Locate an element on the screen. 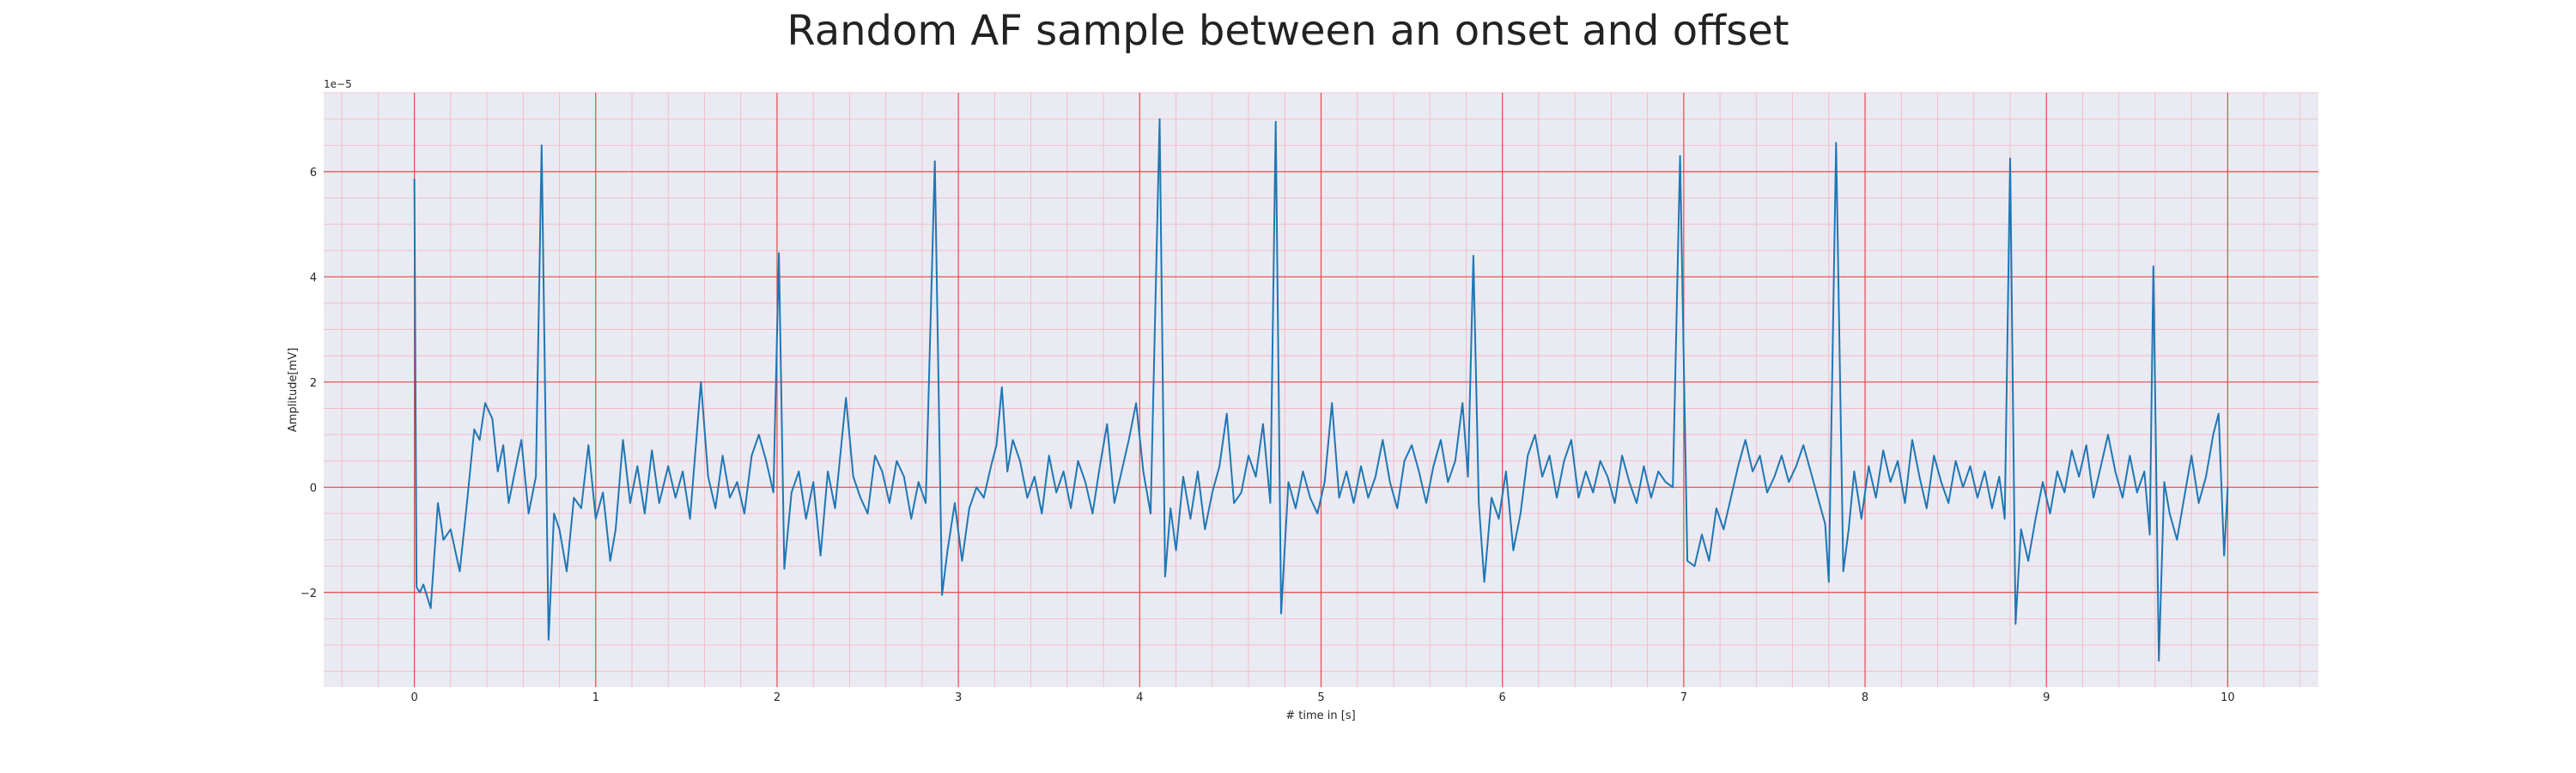 The width and height of the screenshot is (2576, 773). y-tick-label: 0 is located at coordinates (313, 489).